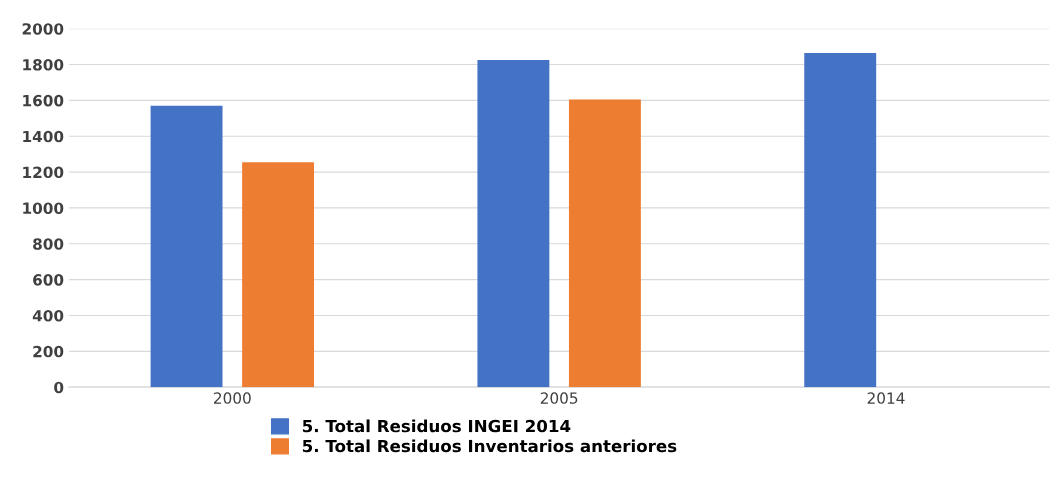  What do you see at coordinates (559, 398) in the screenshot?
I see `x-tick-label: 2005` at bounding box center [559, 398].